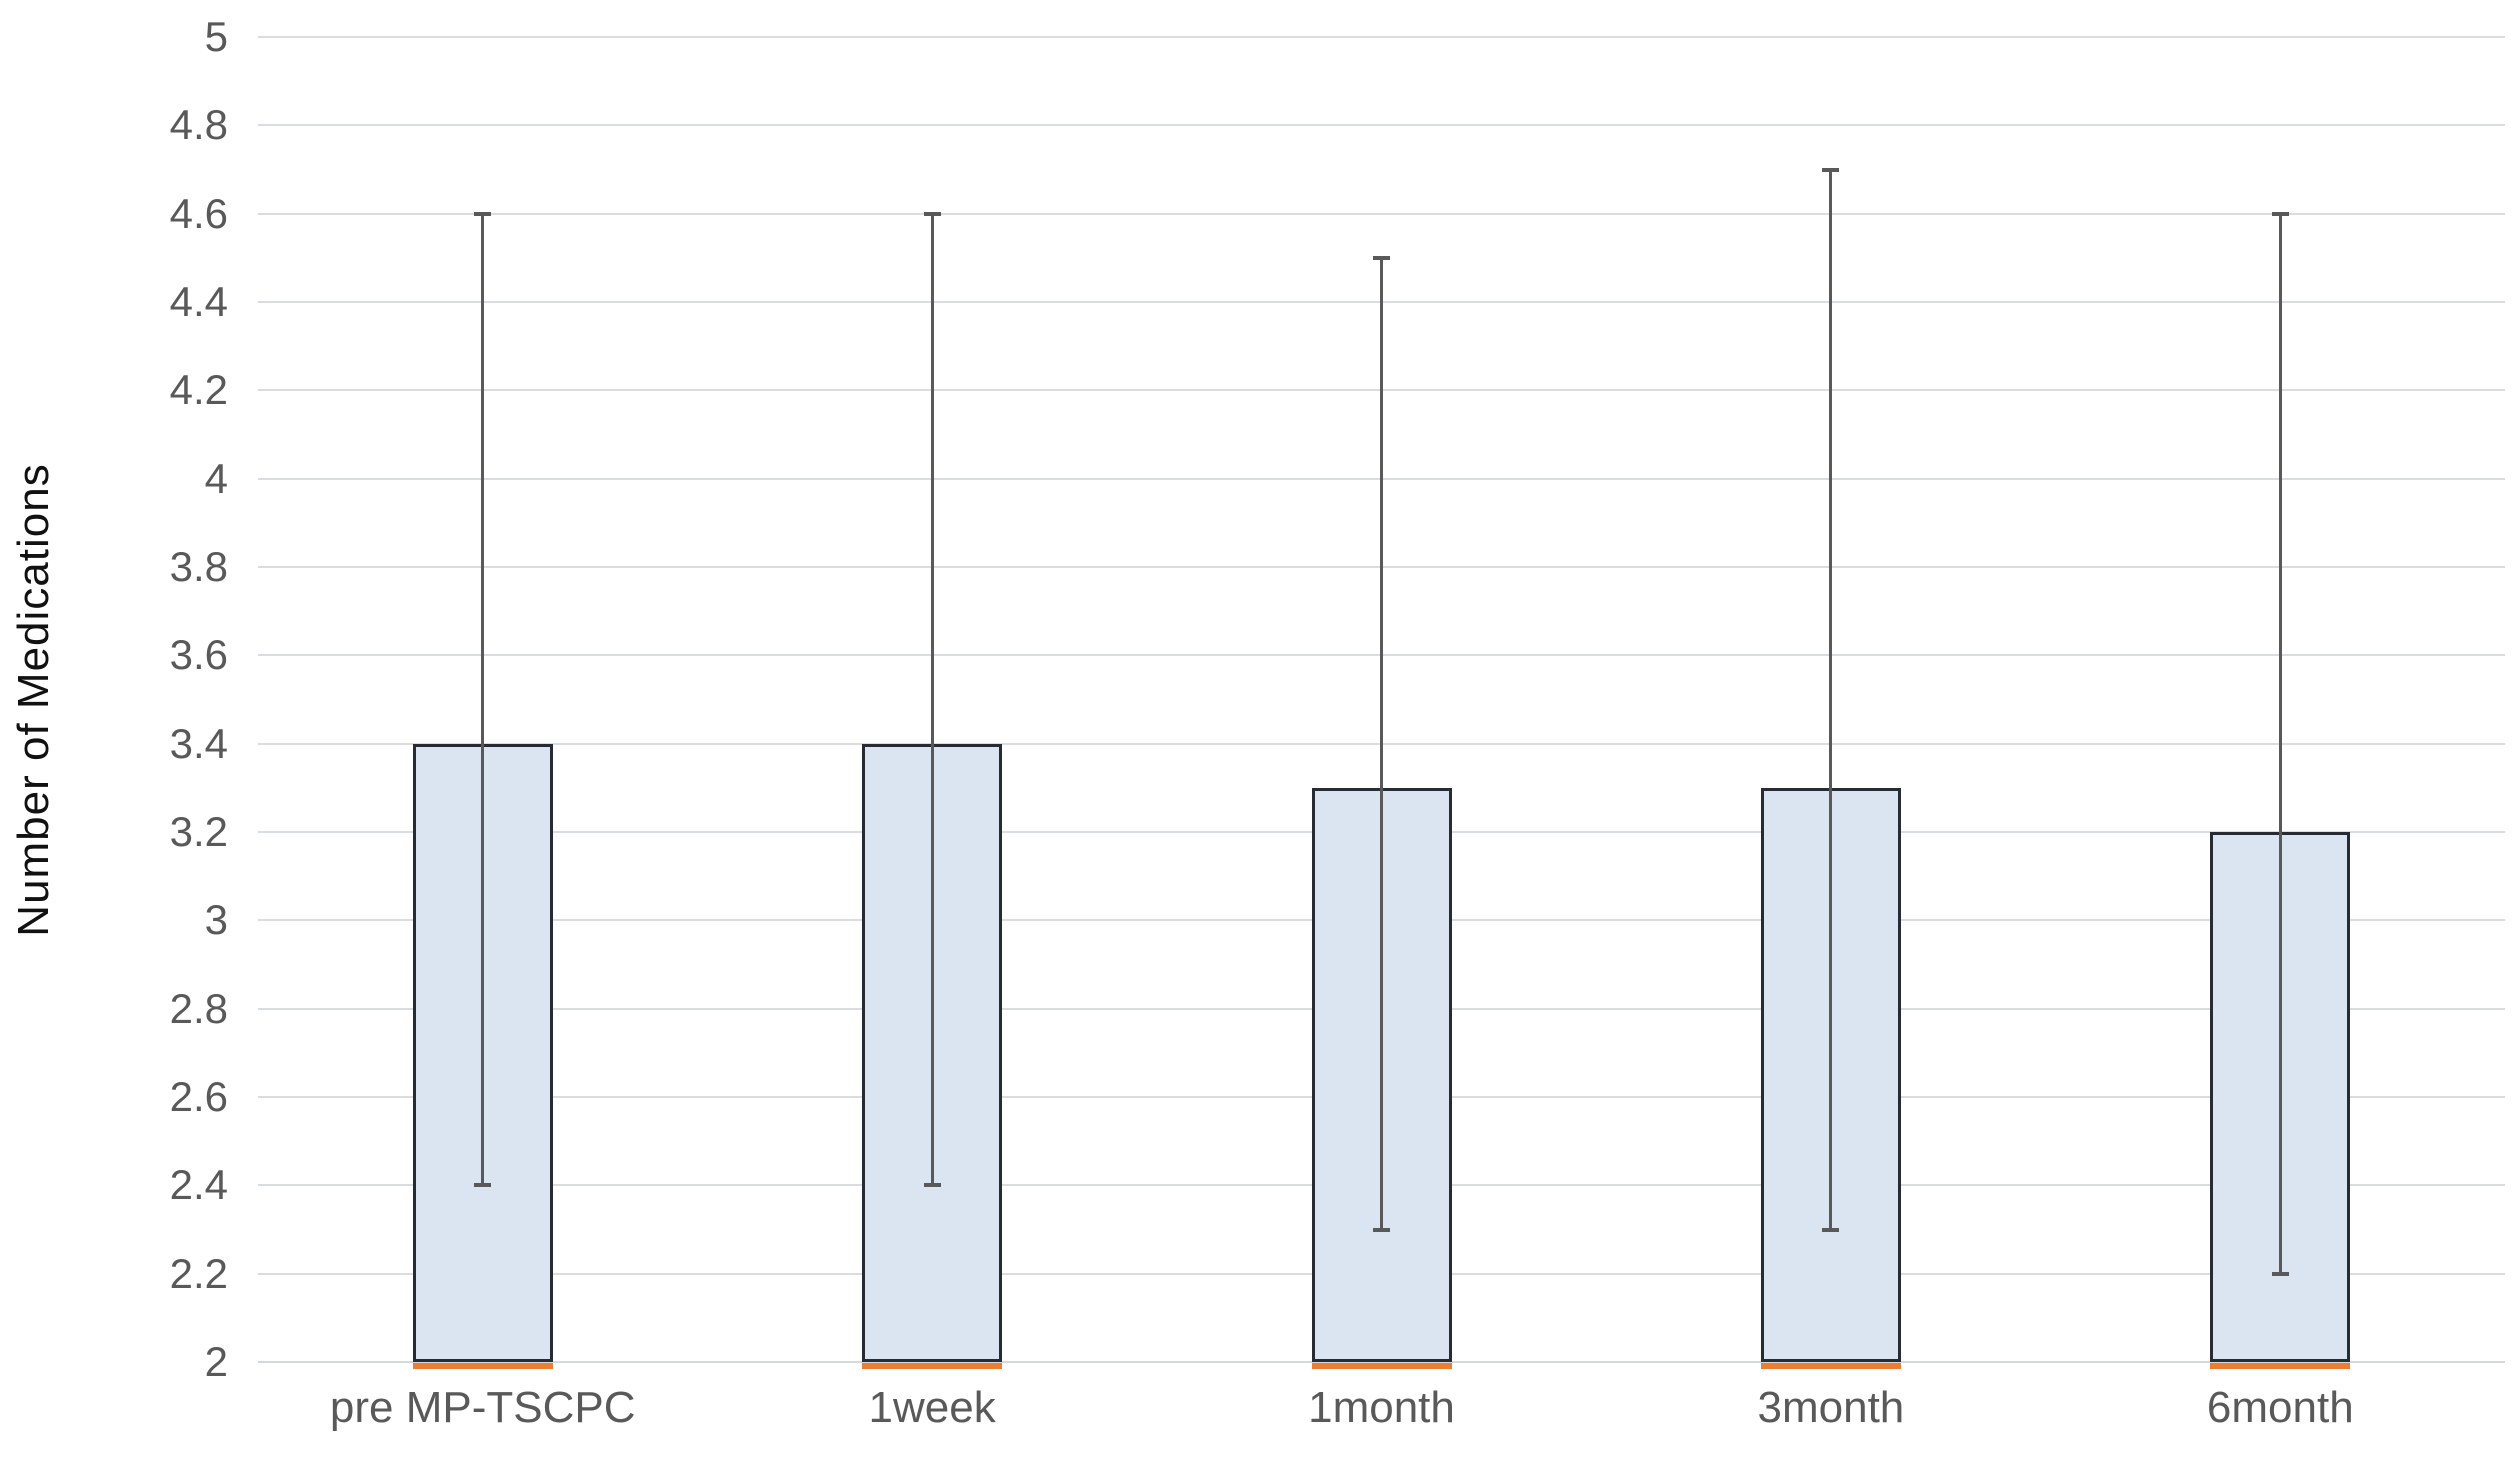  Describe the element at coordinates (198, 655) in the screenshot. I see `y-tick-label: 3.6` at that location.